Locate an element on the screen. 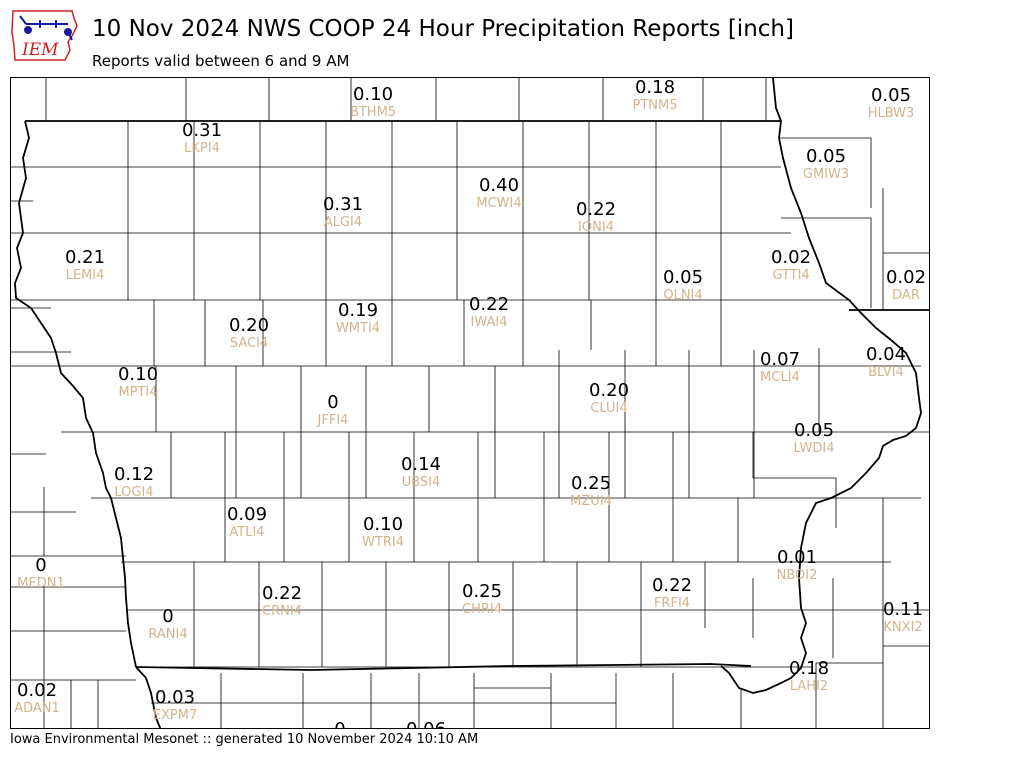 This screenshot has height=768, width=1024. station-id: ATLI4 is located at coordinates (246, 532).